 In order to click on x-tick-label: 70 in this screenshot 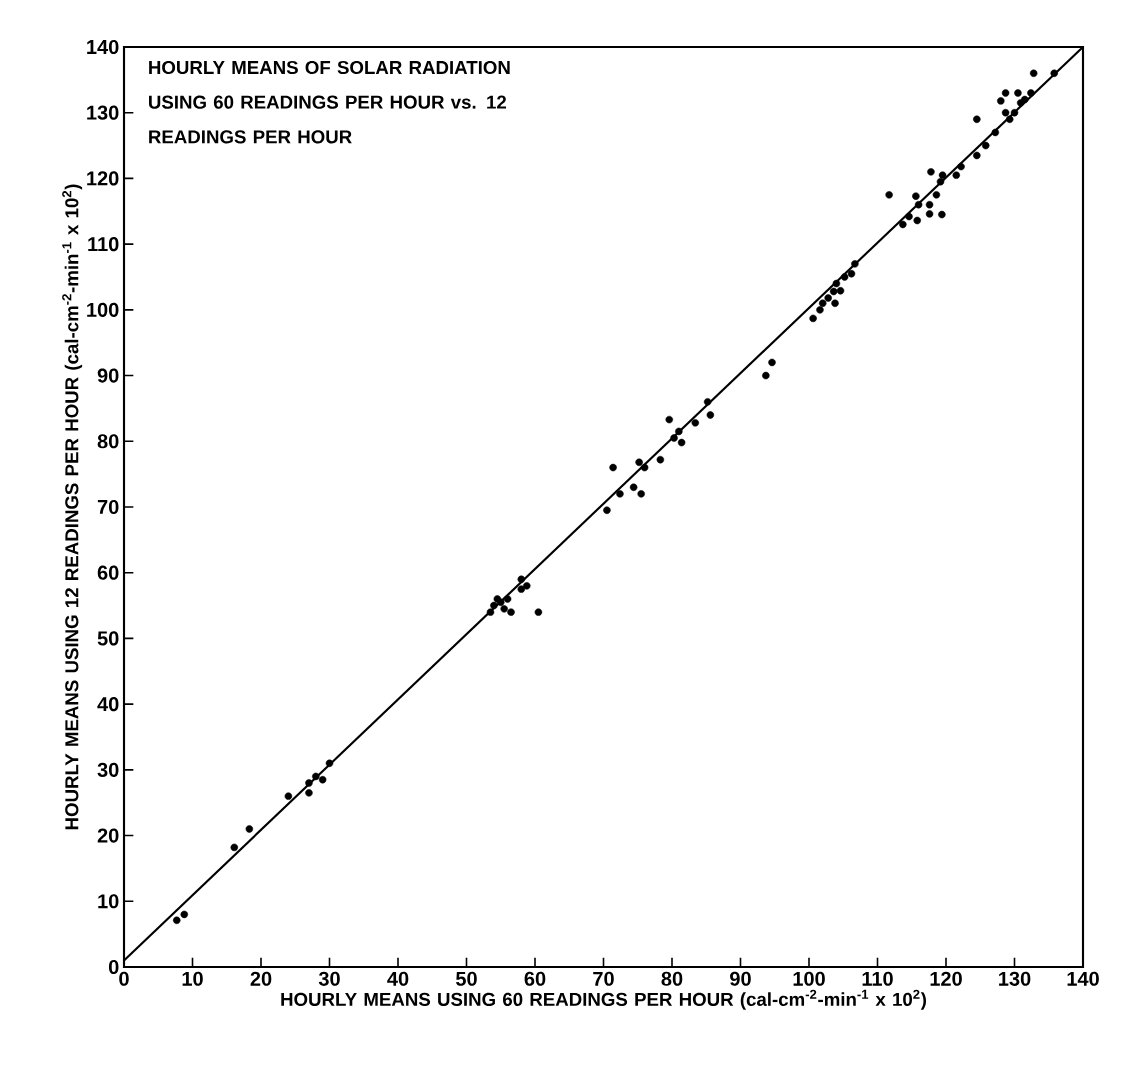, I will do `click(603, 978)`.